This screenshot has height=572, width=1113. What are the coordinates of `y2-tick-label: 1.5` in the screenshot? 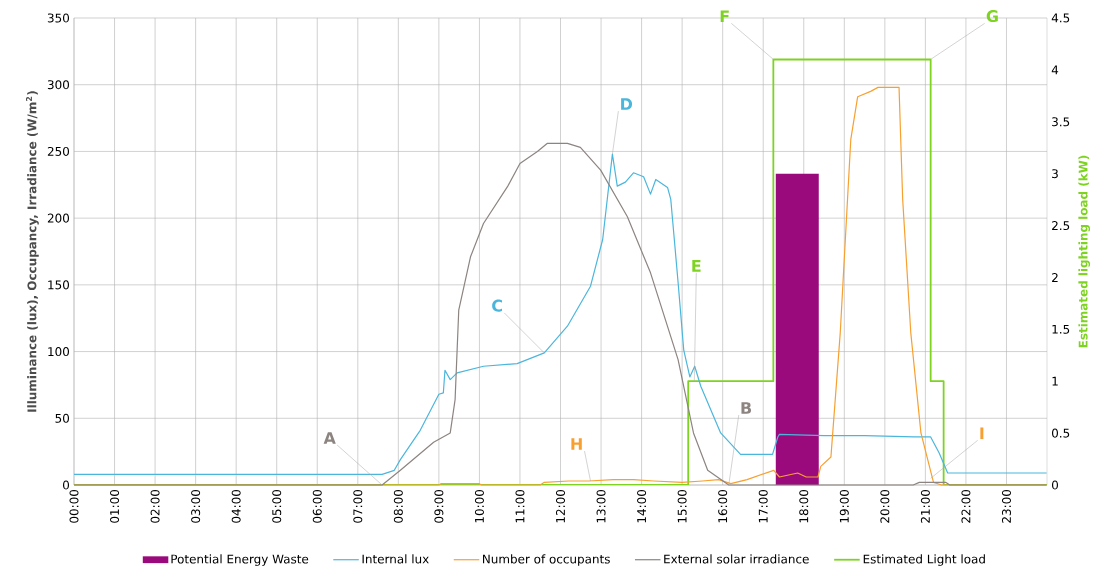 It's located at (1061, 329).